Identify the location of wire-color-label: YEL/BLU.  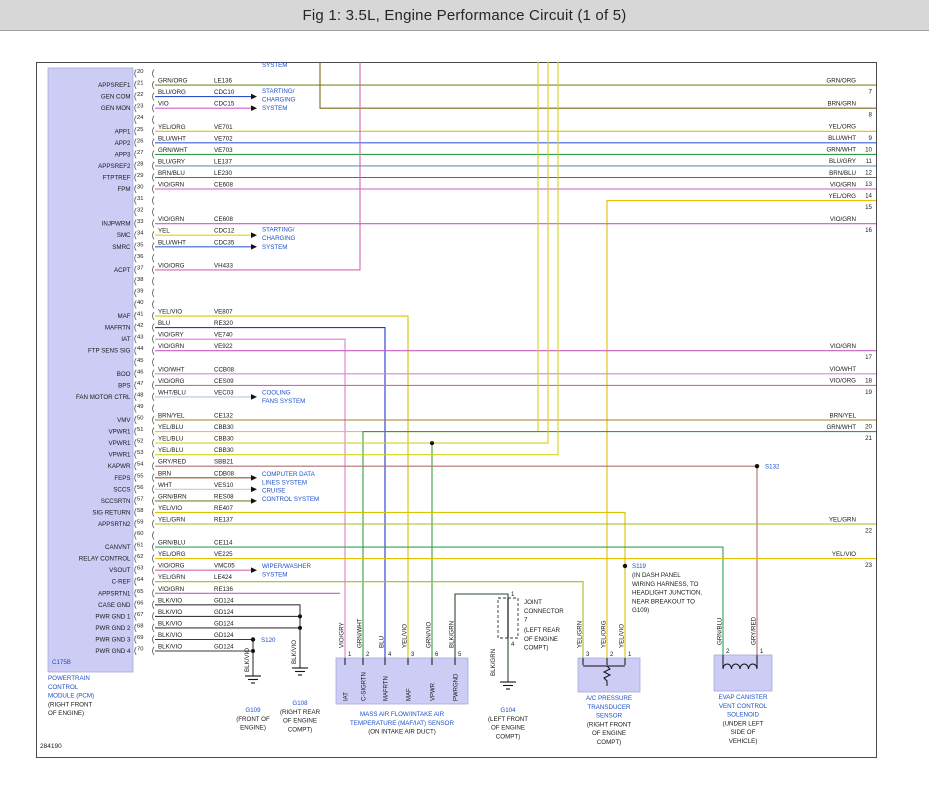
(170, 439).